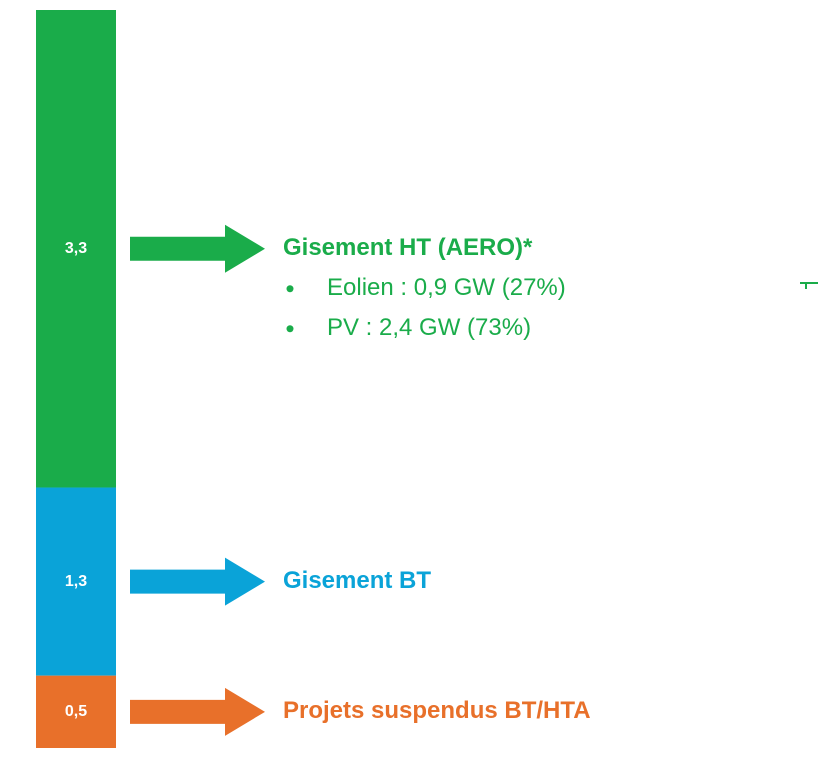 Image resolution: width=830 pixels, height=776 pixels. I want to click on series-label: Projets suspendus BT/HTA, so click(437, 710).